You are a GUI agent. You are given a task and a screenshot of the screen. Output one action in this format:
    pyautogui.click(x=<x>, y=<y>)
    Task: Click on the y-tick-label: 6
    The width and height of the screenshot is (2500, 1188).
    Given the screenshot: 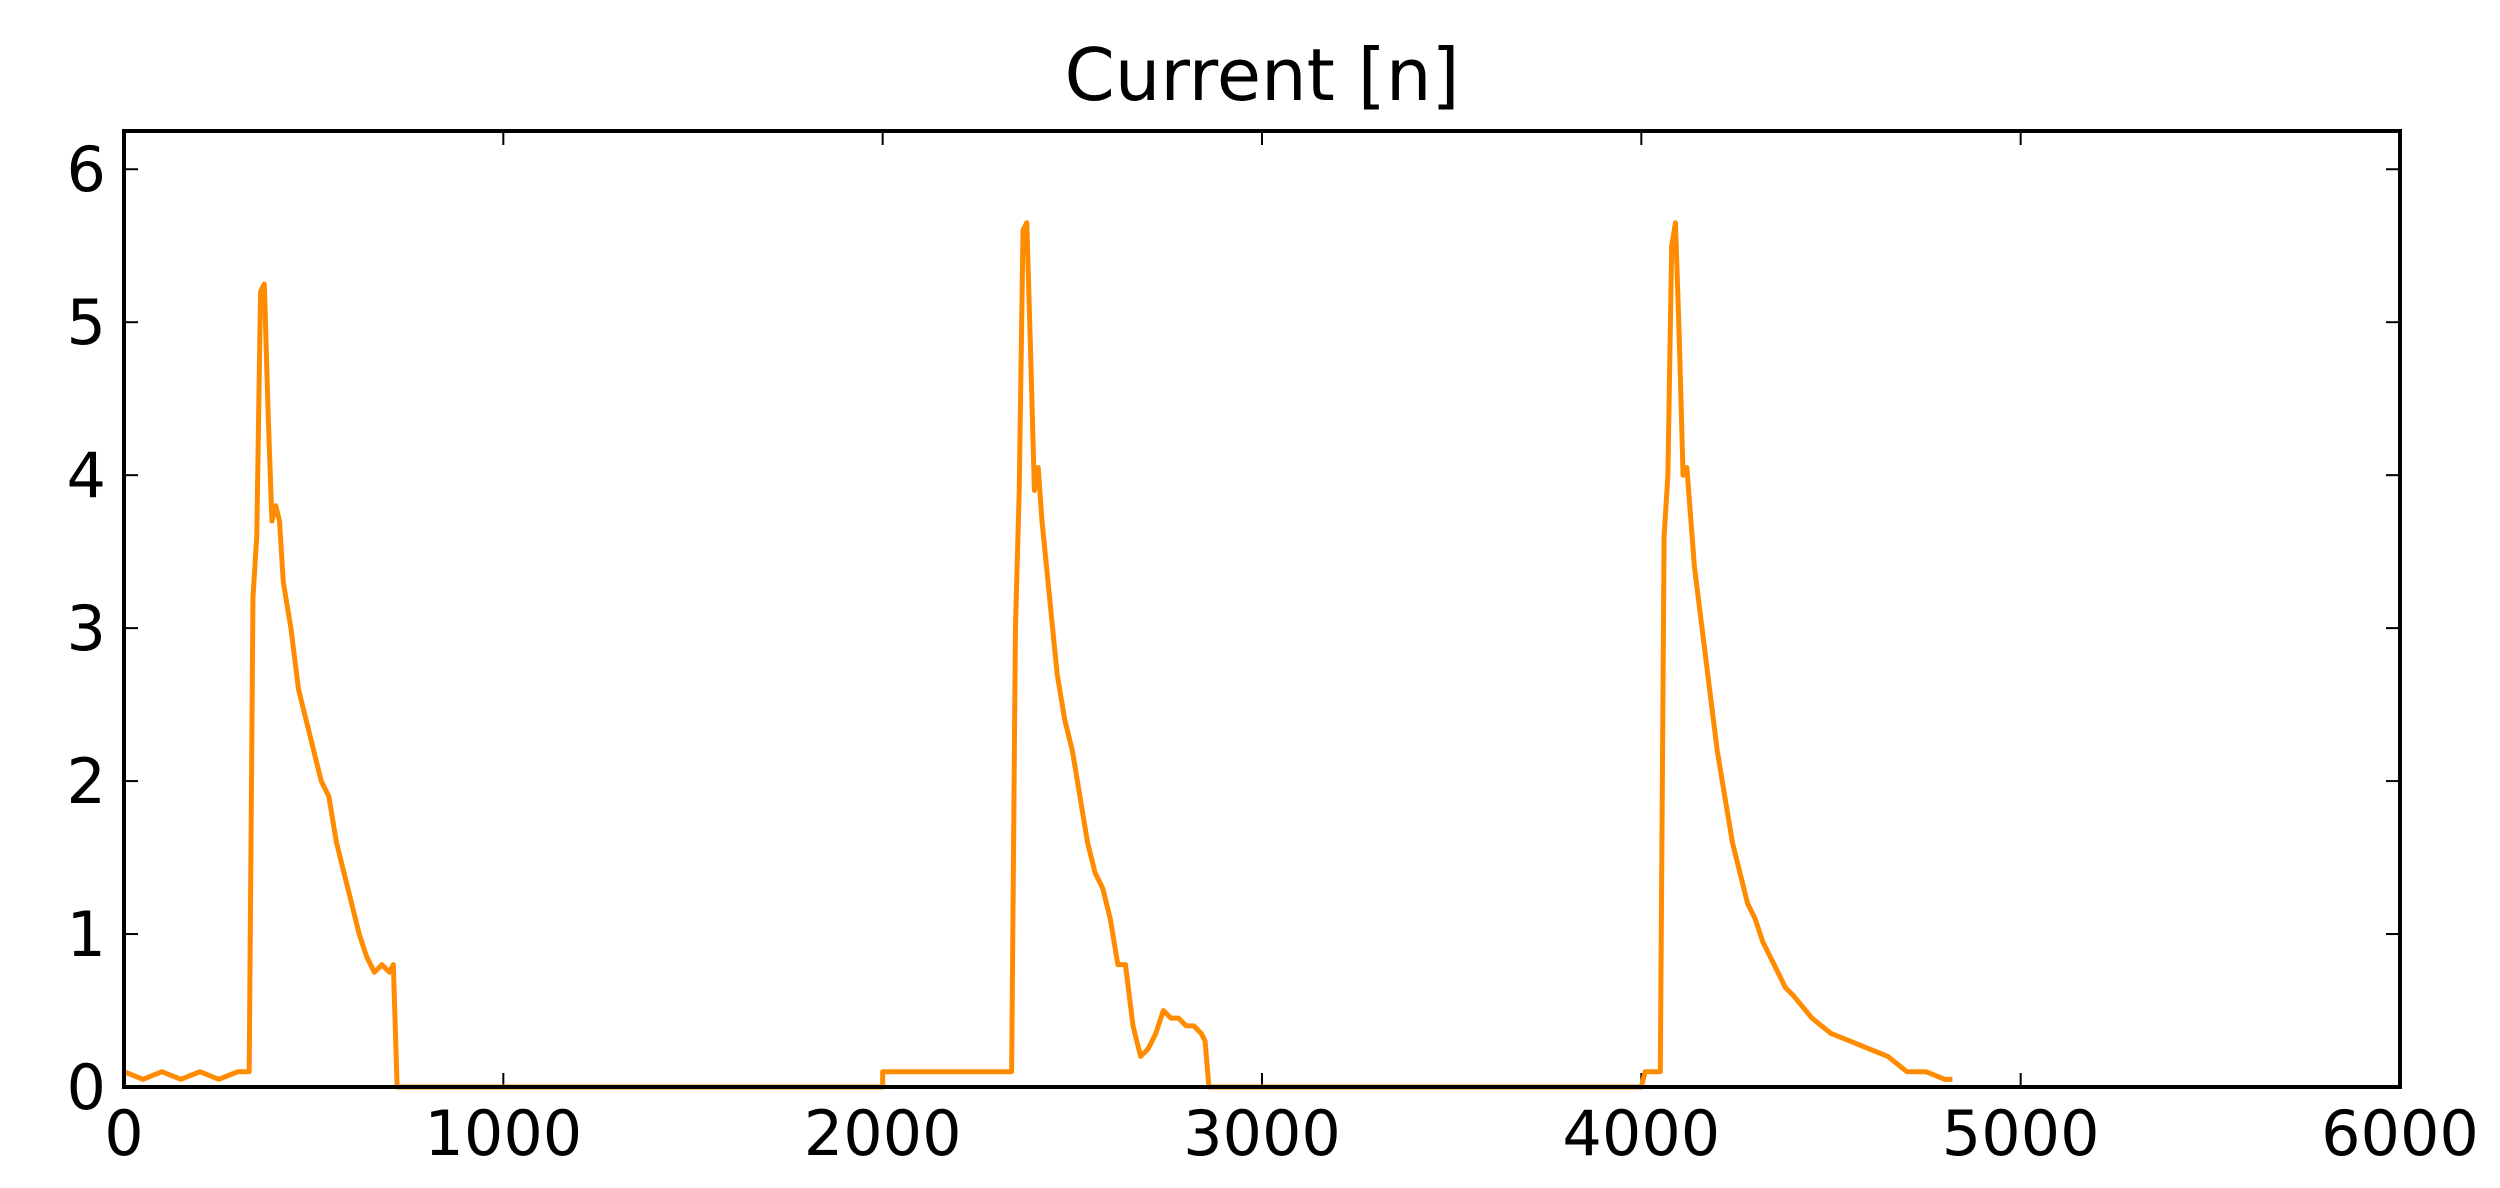 What is the action you would take?
    pyautogui.click(x=86, y=169)
    